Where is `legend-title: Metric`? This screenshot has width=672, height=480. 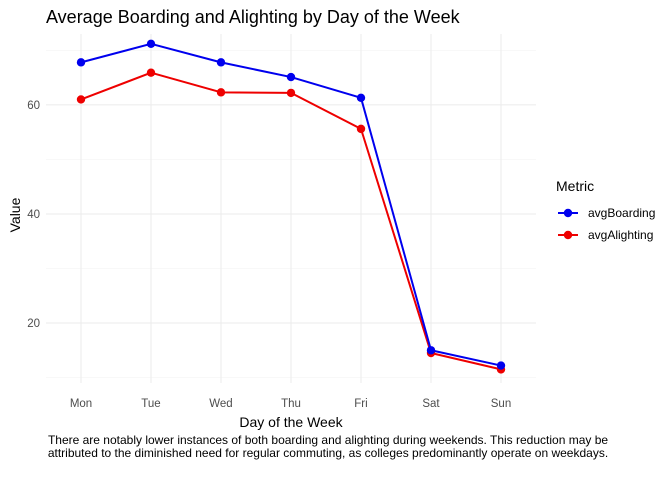 legend-title: Metric is located at coordinates (575, 186).